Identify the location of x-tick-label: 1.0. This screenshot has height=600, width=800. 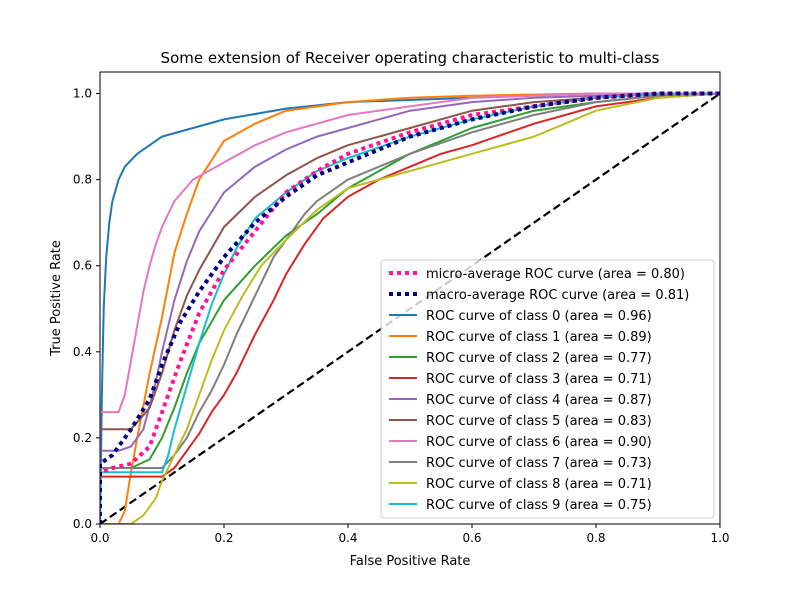
(719, 538).